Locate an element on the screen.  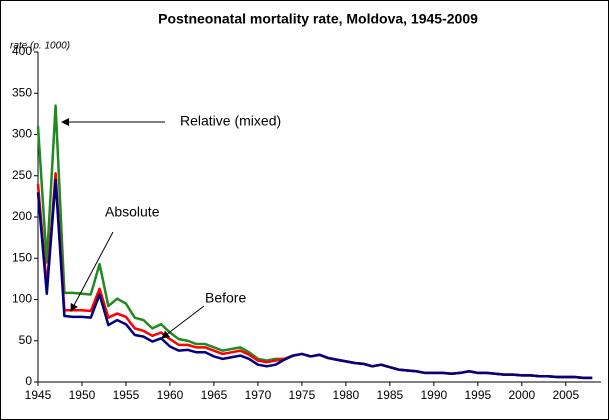
x-tick-label: 1965 is located at coordinates (214, 395).